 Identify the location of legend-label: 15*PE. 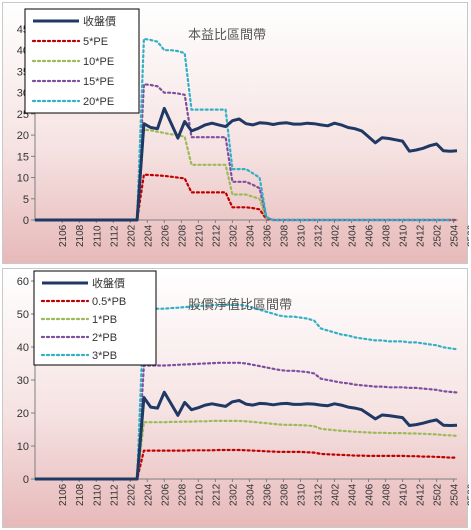
(98, 82).